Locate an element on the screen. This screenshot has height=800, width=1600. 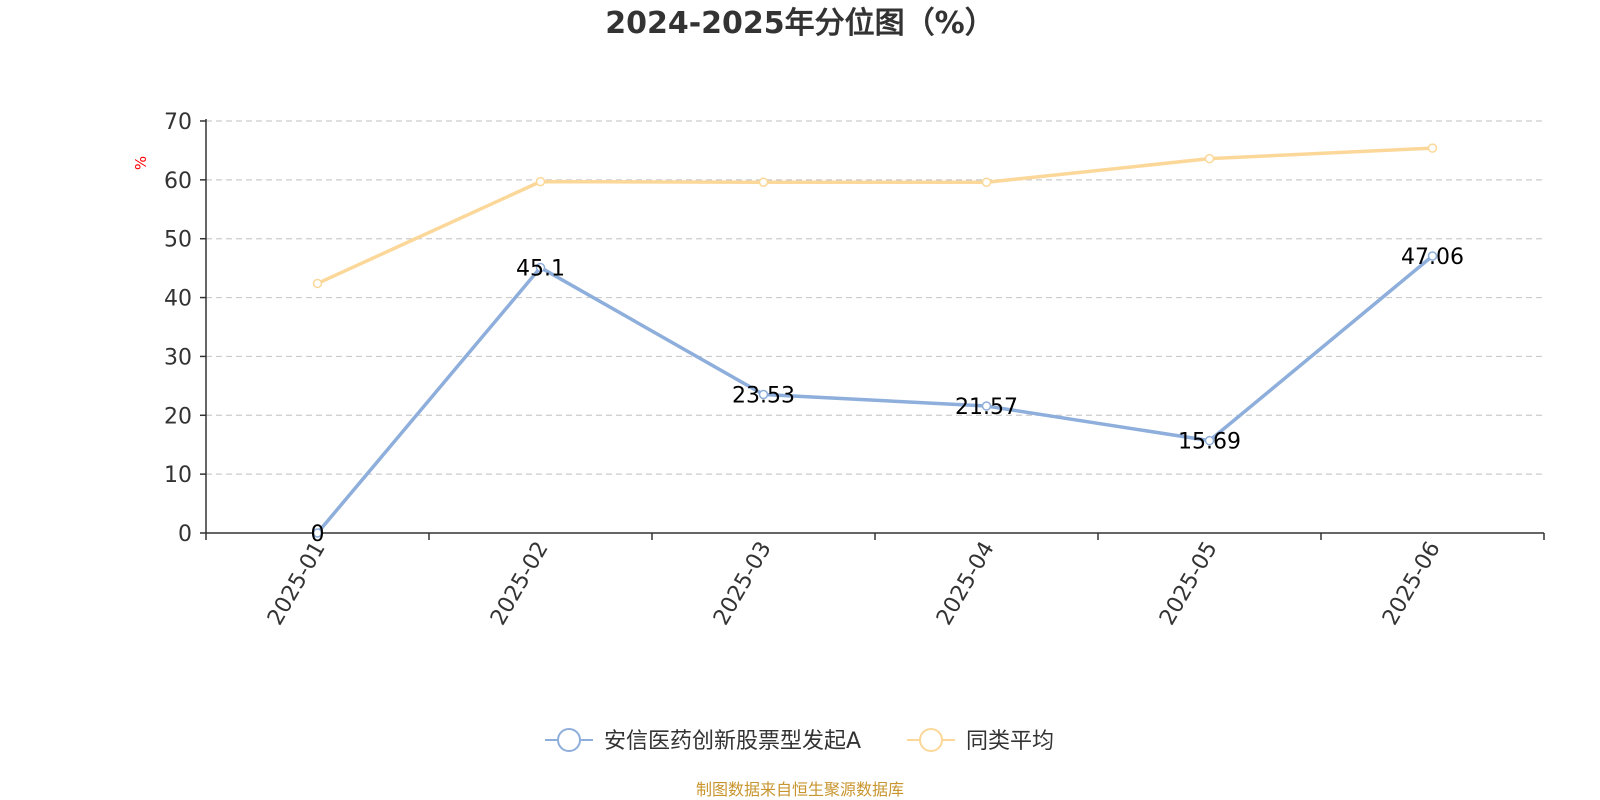
y-tick-label: 60 is located at coordinates (178, 181).